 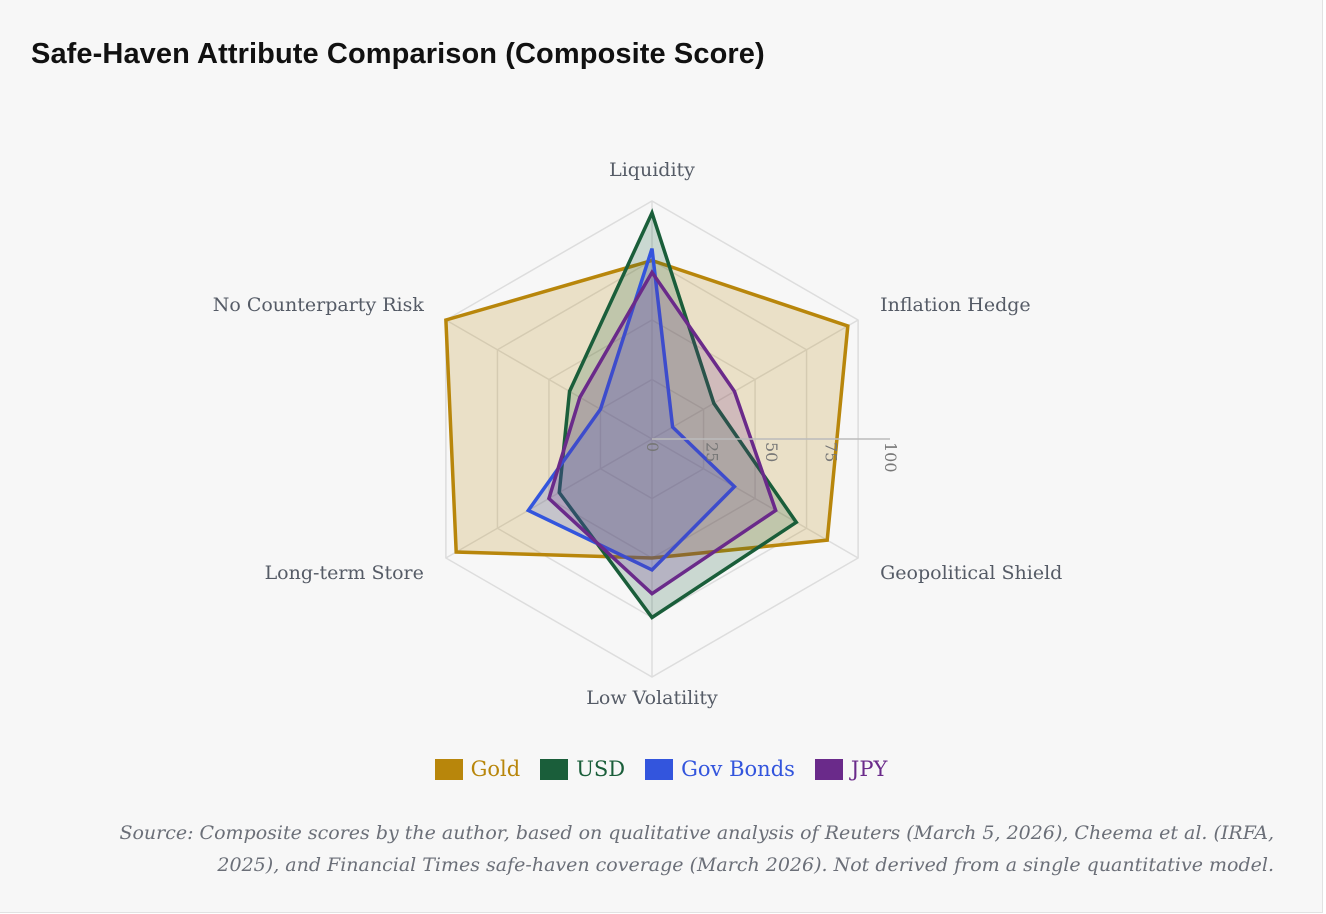 What do you see at coordinates (652, 698) in the screenshot?
I see `axis-label-low-volatility: Low Volatility` at bounding box center [652, 698].